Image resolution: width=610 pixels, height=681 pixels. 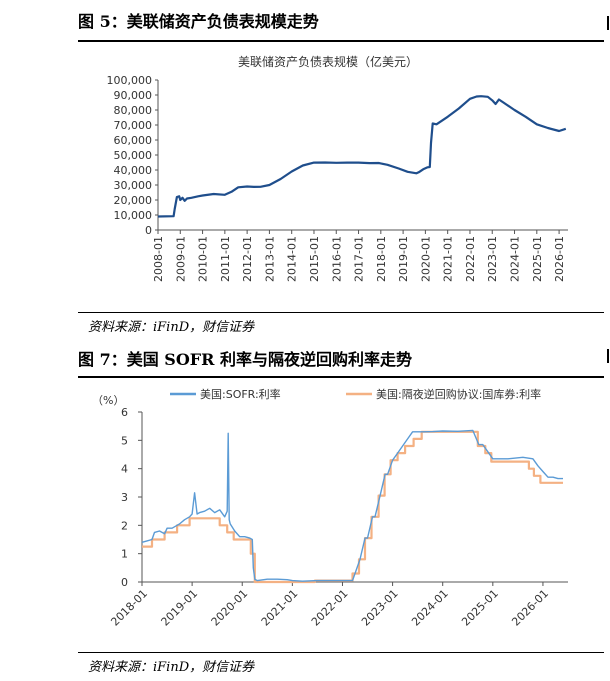 I want to click on x-tick-label: 2015-01, so click(x=314, y=259).